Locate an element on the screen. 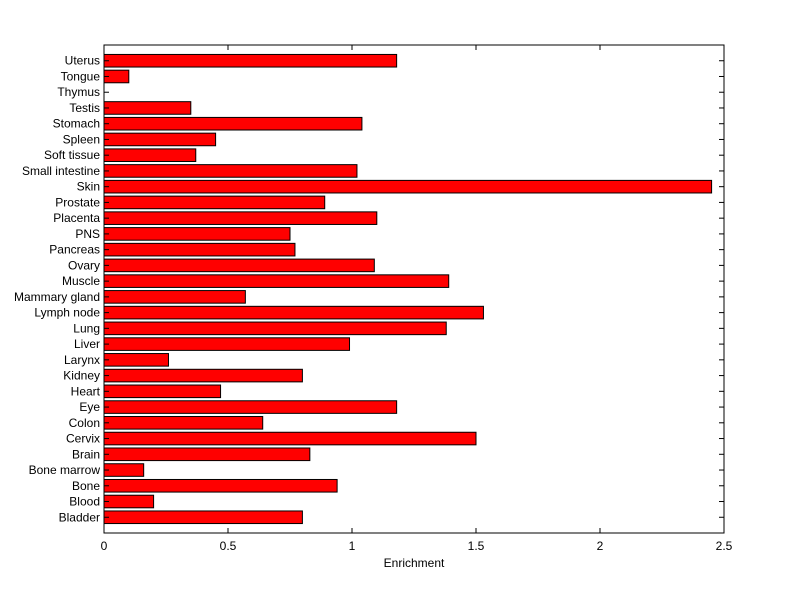 This screenshot has width=800, height=599. bar-eye is located at coordinates (250, 407).